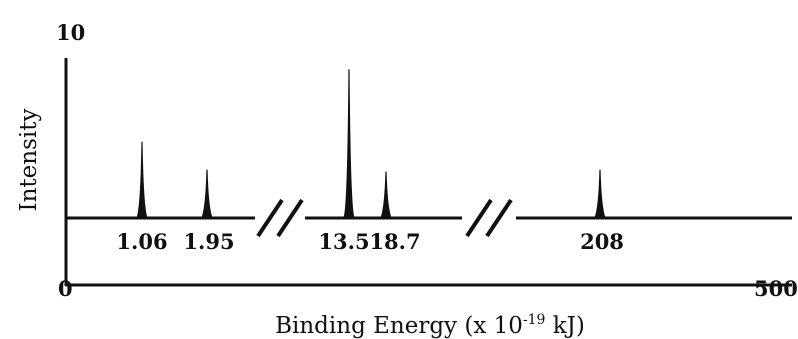  I want to click on x-tick-max: 500, so click(776, 288).